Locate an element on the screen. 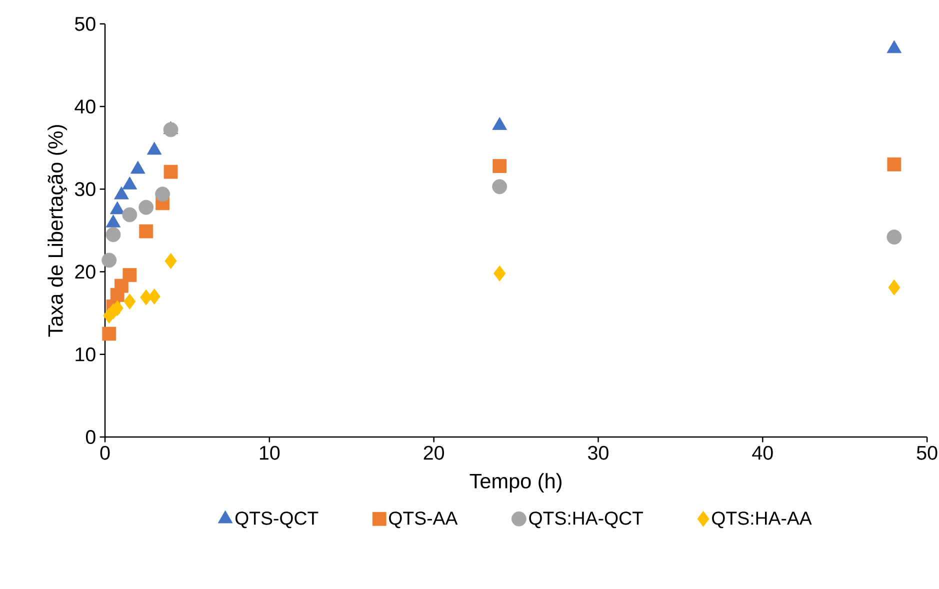 This screenshot has height=589, width=939. y-tick-label: 30 is located at coordinates (85, 189).